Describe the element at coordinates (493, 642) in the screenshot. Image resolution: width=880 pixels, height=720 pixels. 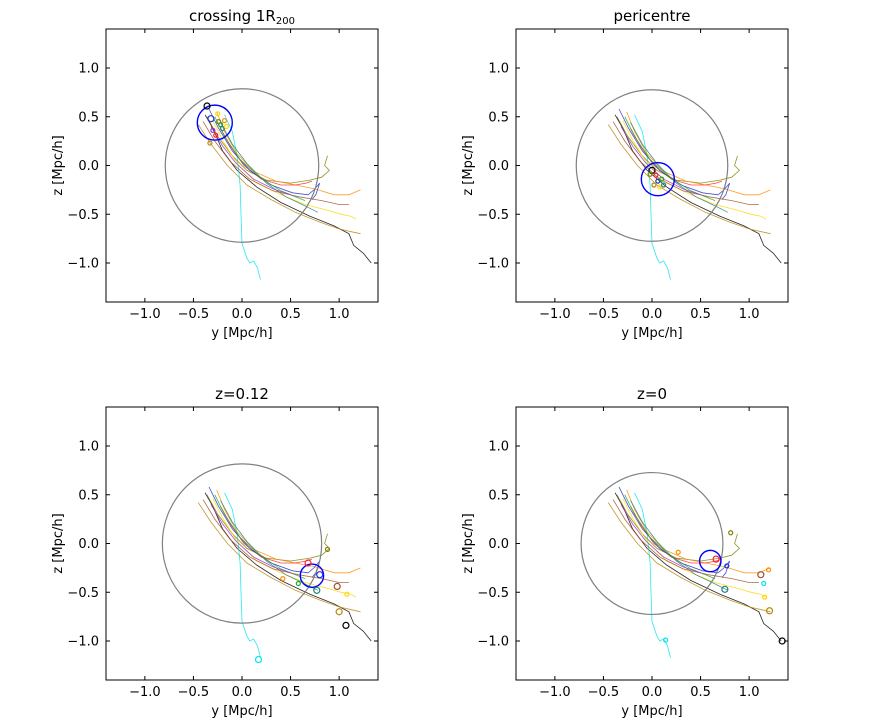
I see `y-tick-label: −1.0` at that location.